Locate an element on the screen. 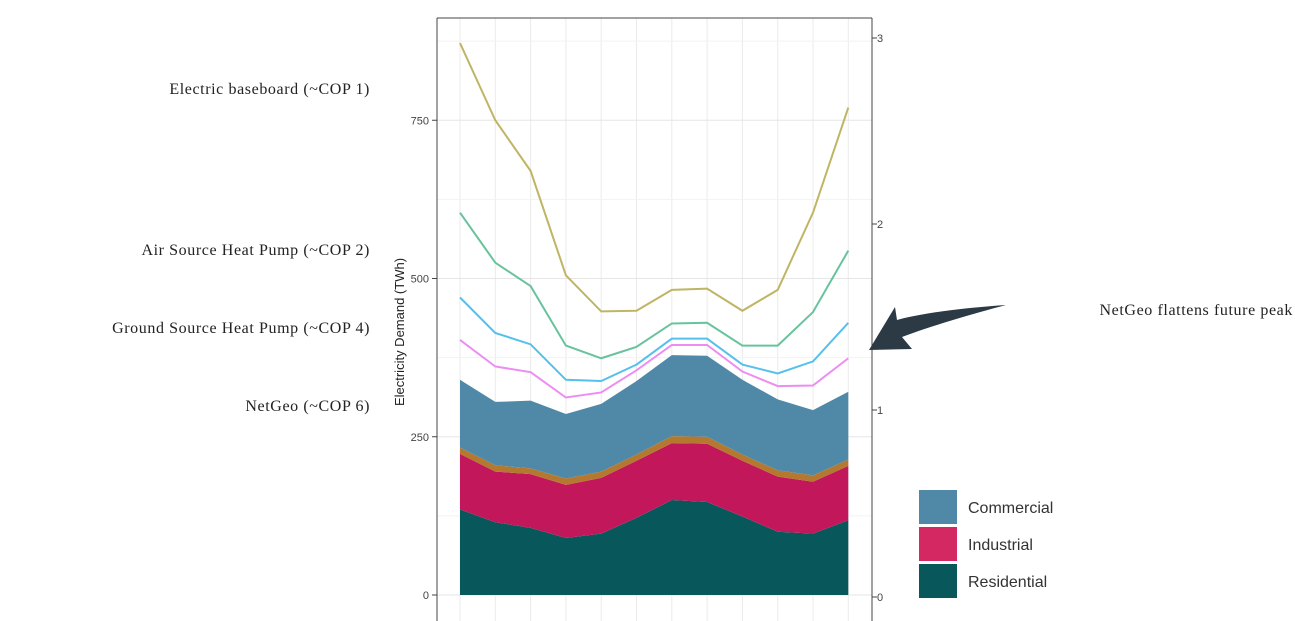 This screenshot has height=621, width=1295. callout-text: NetGeo flattens future peak is located at coordinates (1196, 310).